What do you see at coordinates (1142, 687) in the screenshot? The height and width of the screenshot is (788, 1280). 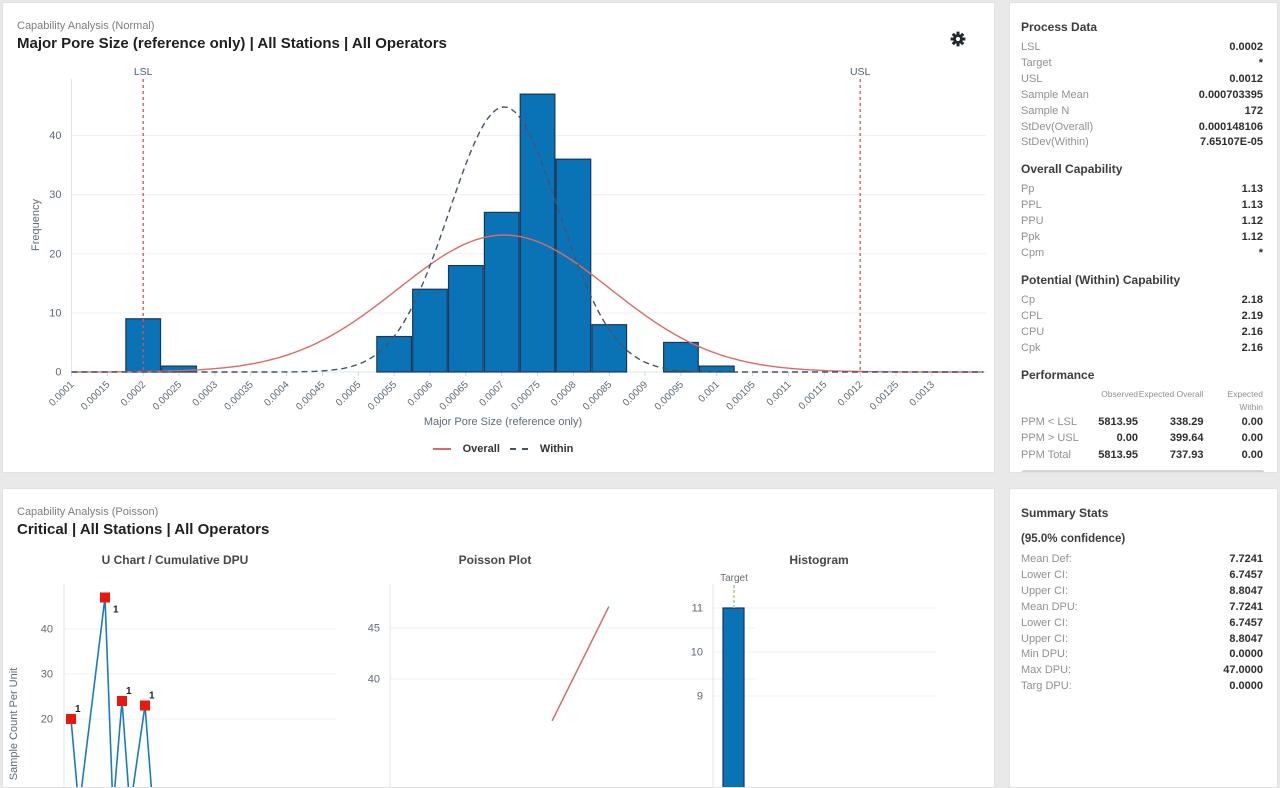 I see `summary-row: Targ DPU:0.0000` at bounding box center [1142, 687].